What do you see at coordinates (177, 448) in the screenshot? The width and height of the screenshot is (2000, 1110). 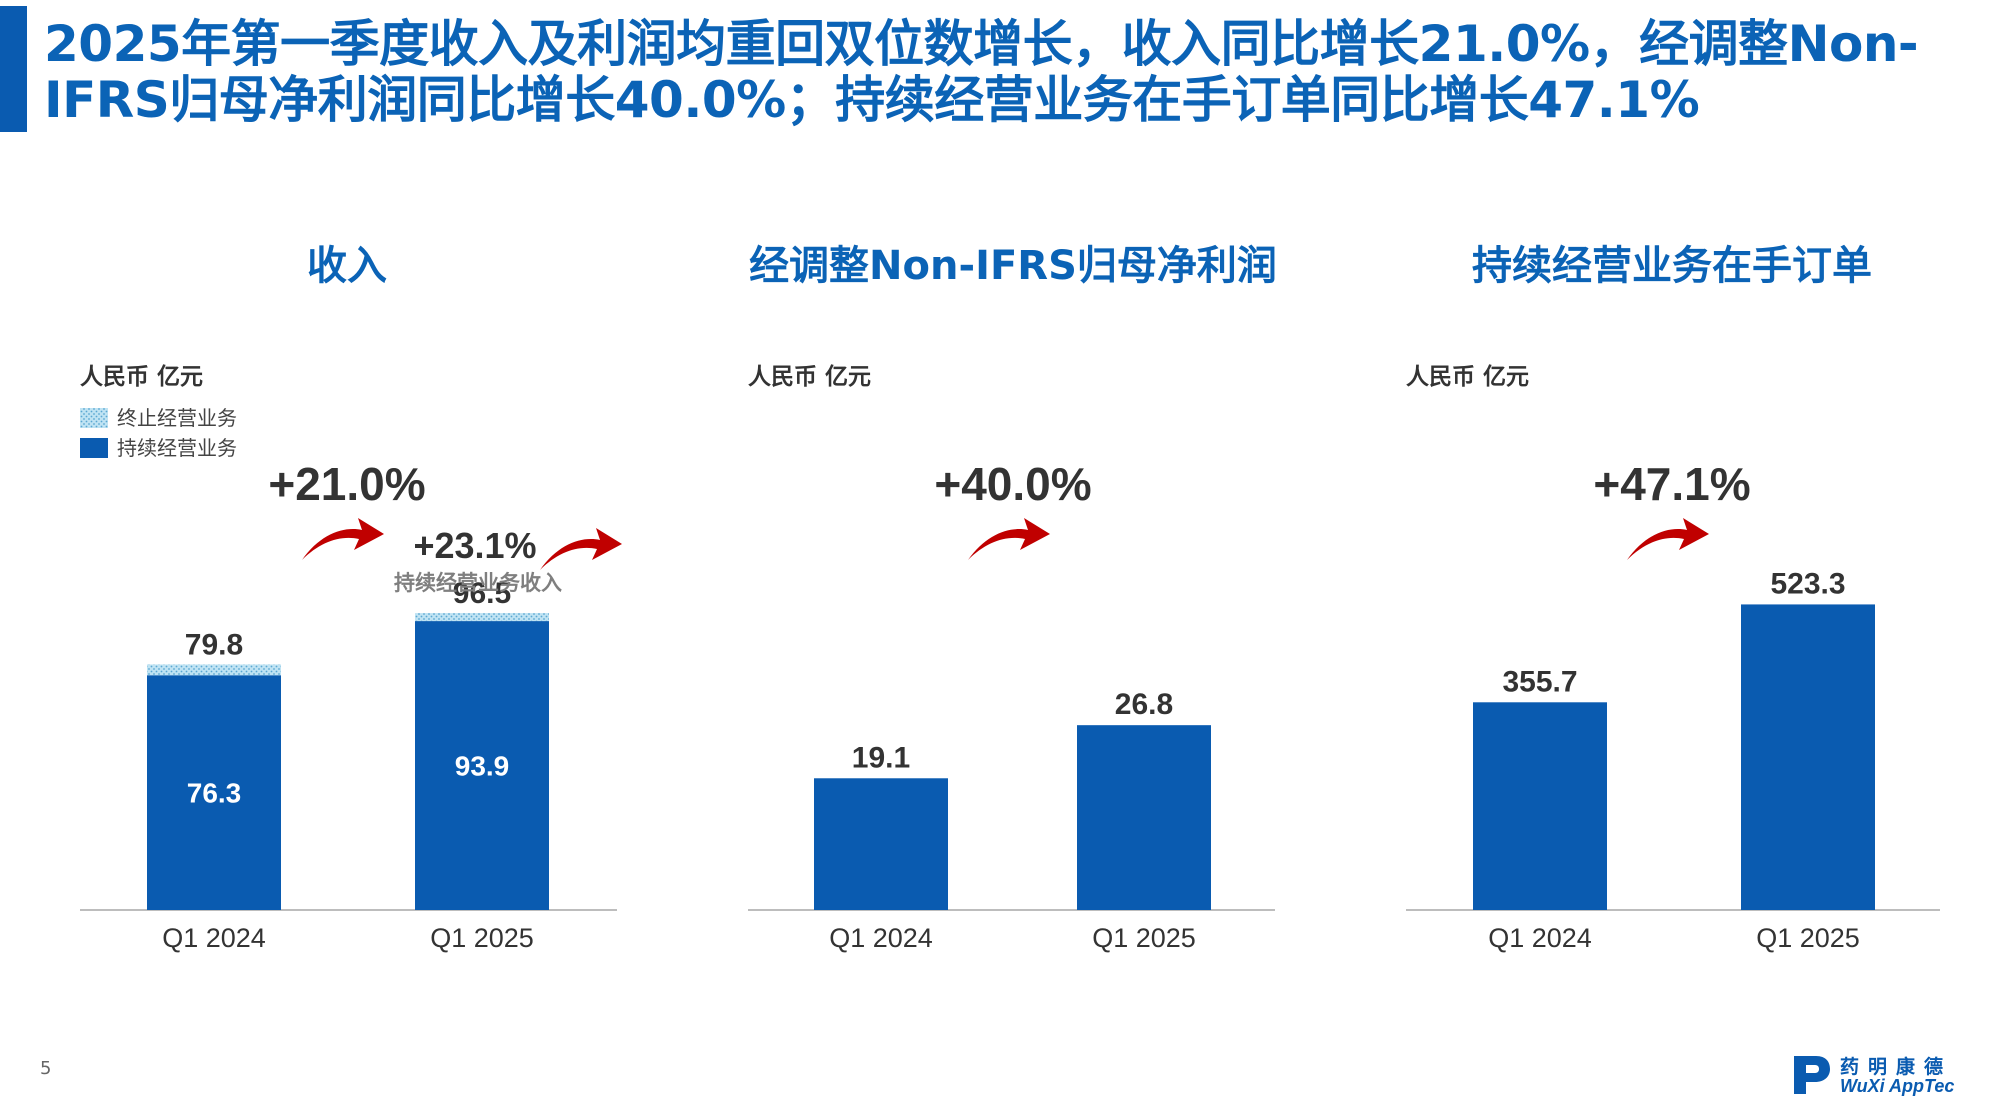 I see `legend-continuing-label: 持续经营业务` at bounding box center [177, 448].